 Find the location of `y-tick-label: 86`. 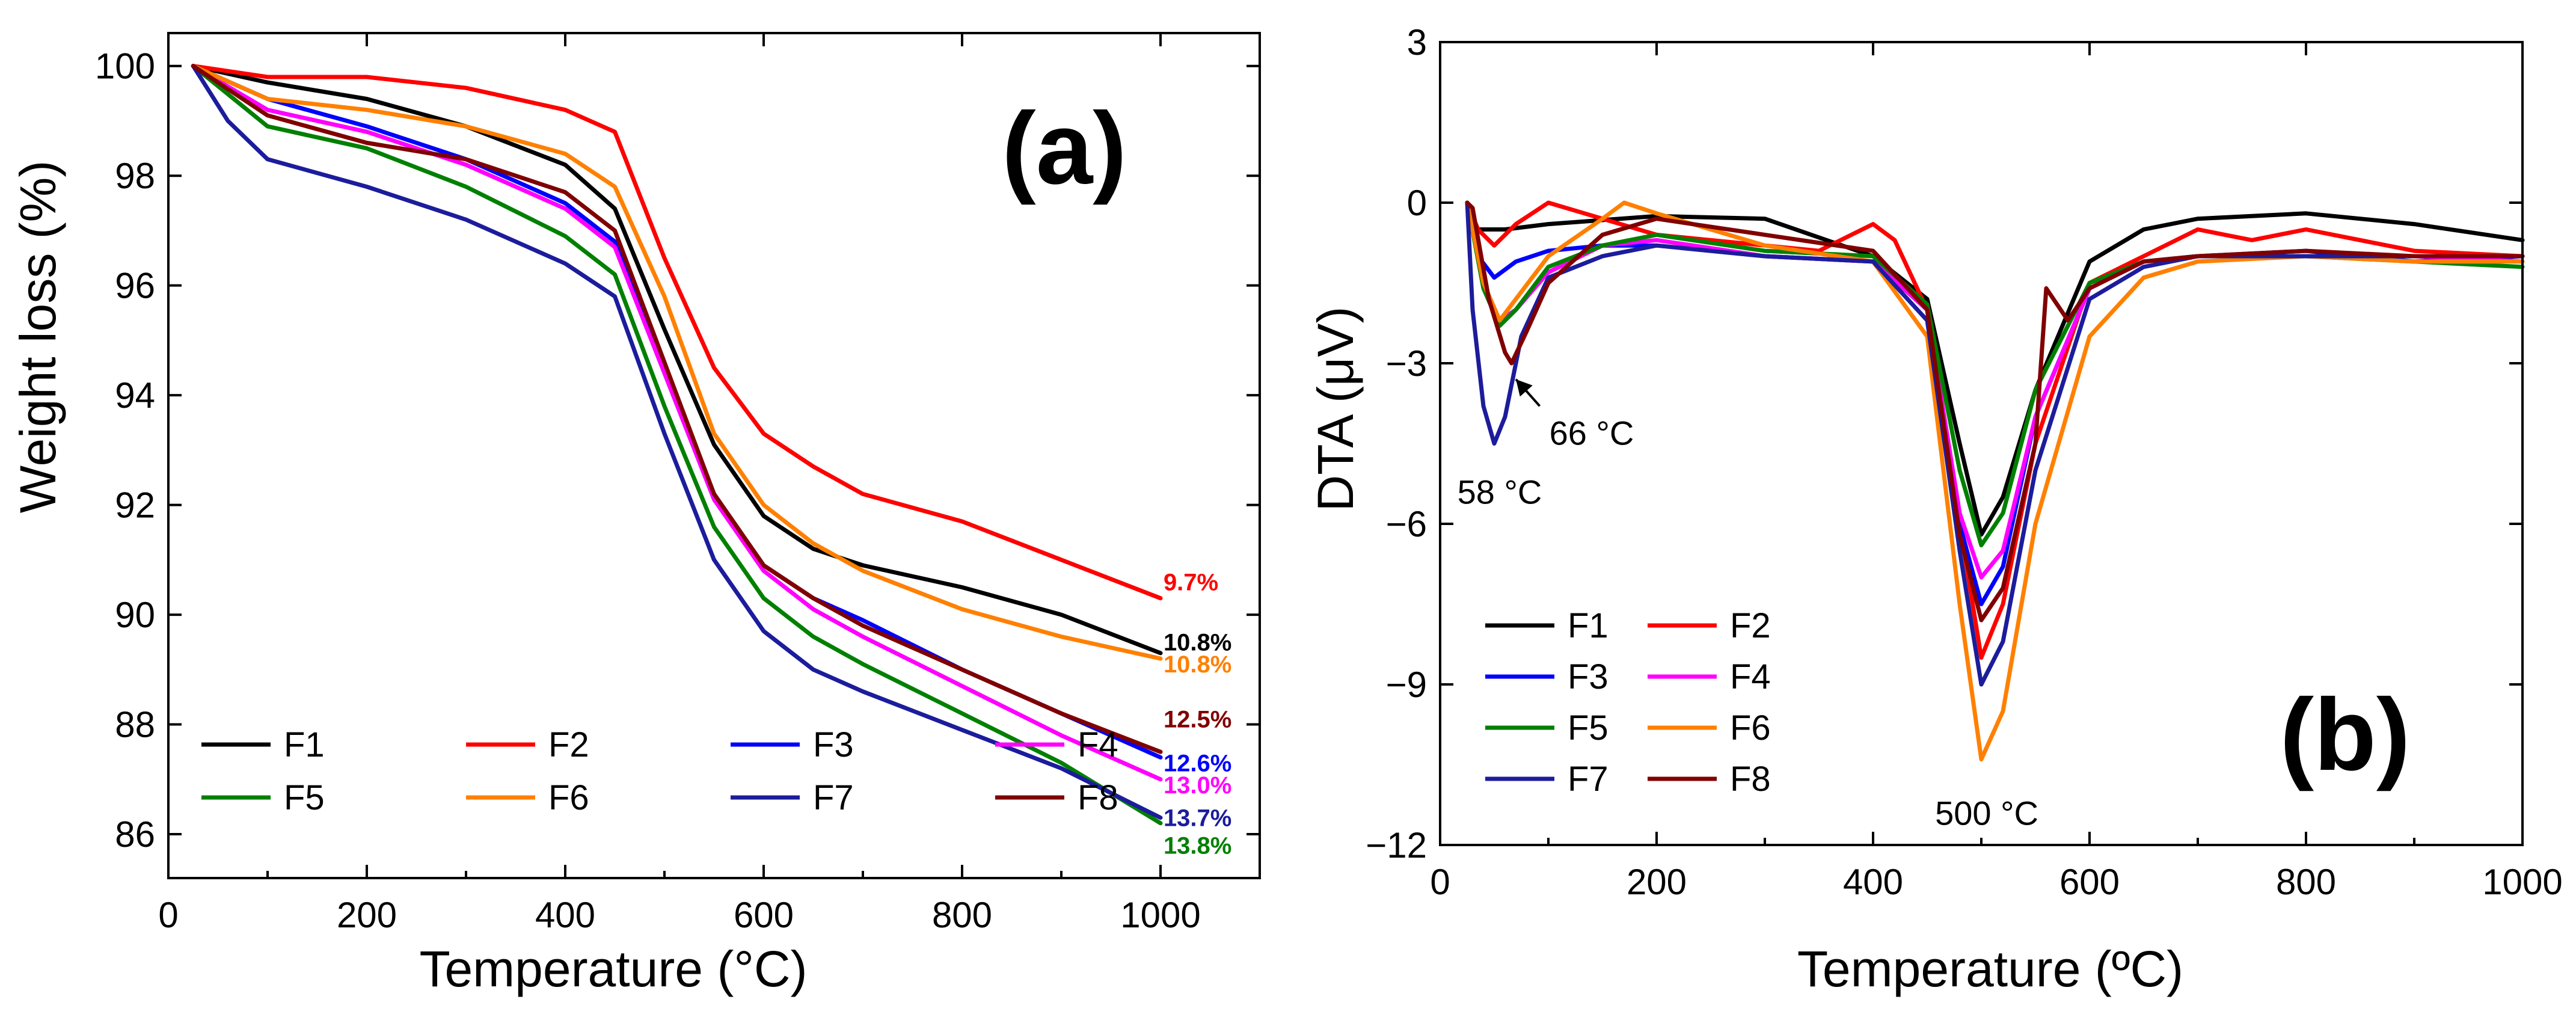

y-tick-label: 86 is located at coordinates (135, 834).